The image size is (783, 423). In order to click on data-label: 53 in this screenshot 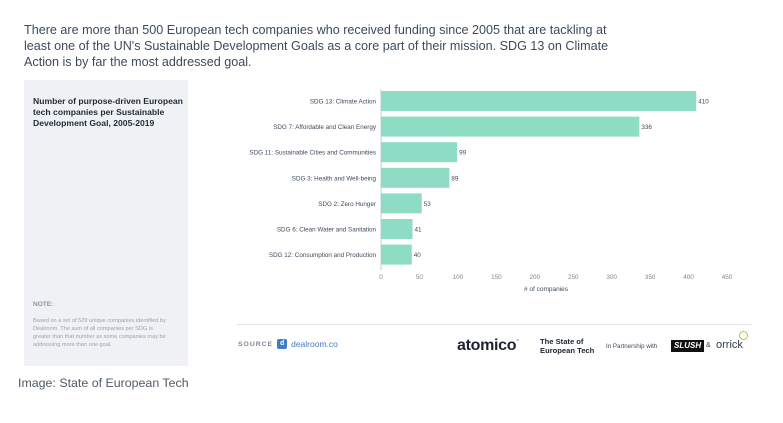, I will do `click(428, 204)`.